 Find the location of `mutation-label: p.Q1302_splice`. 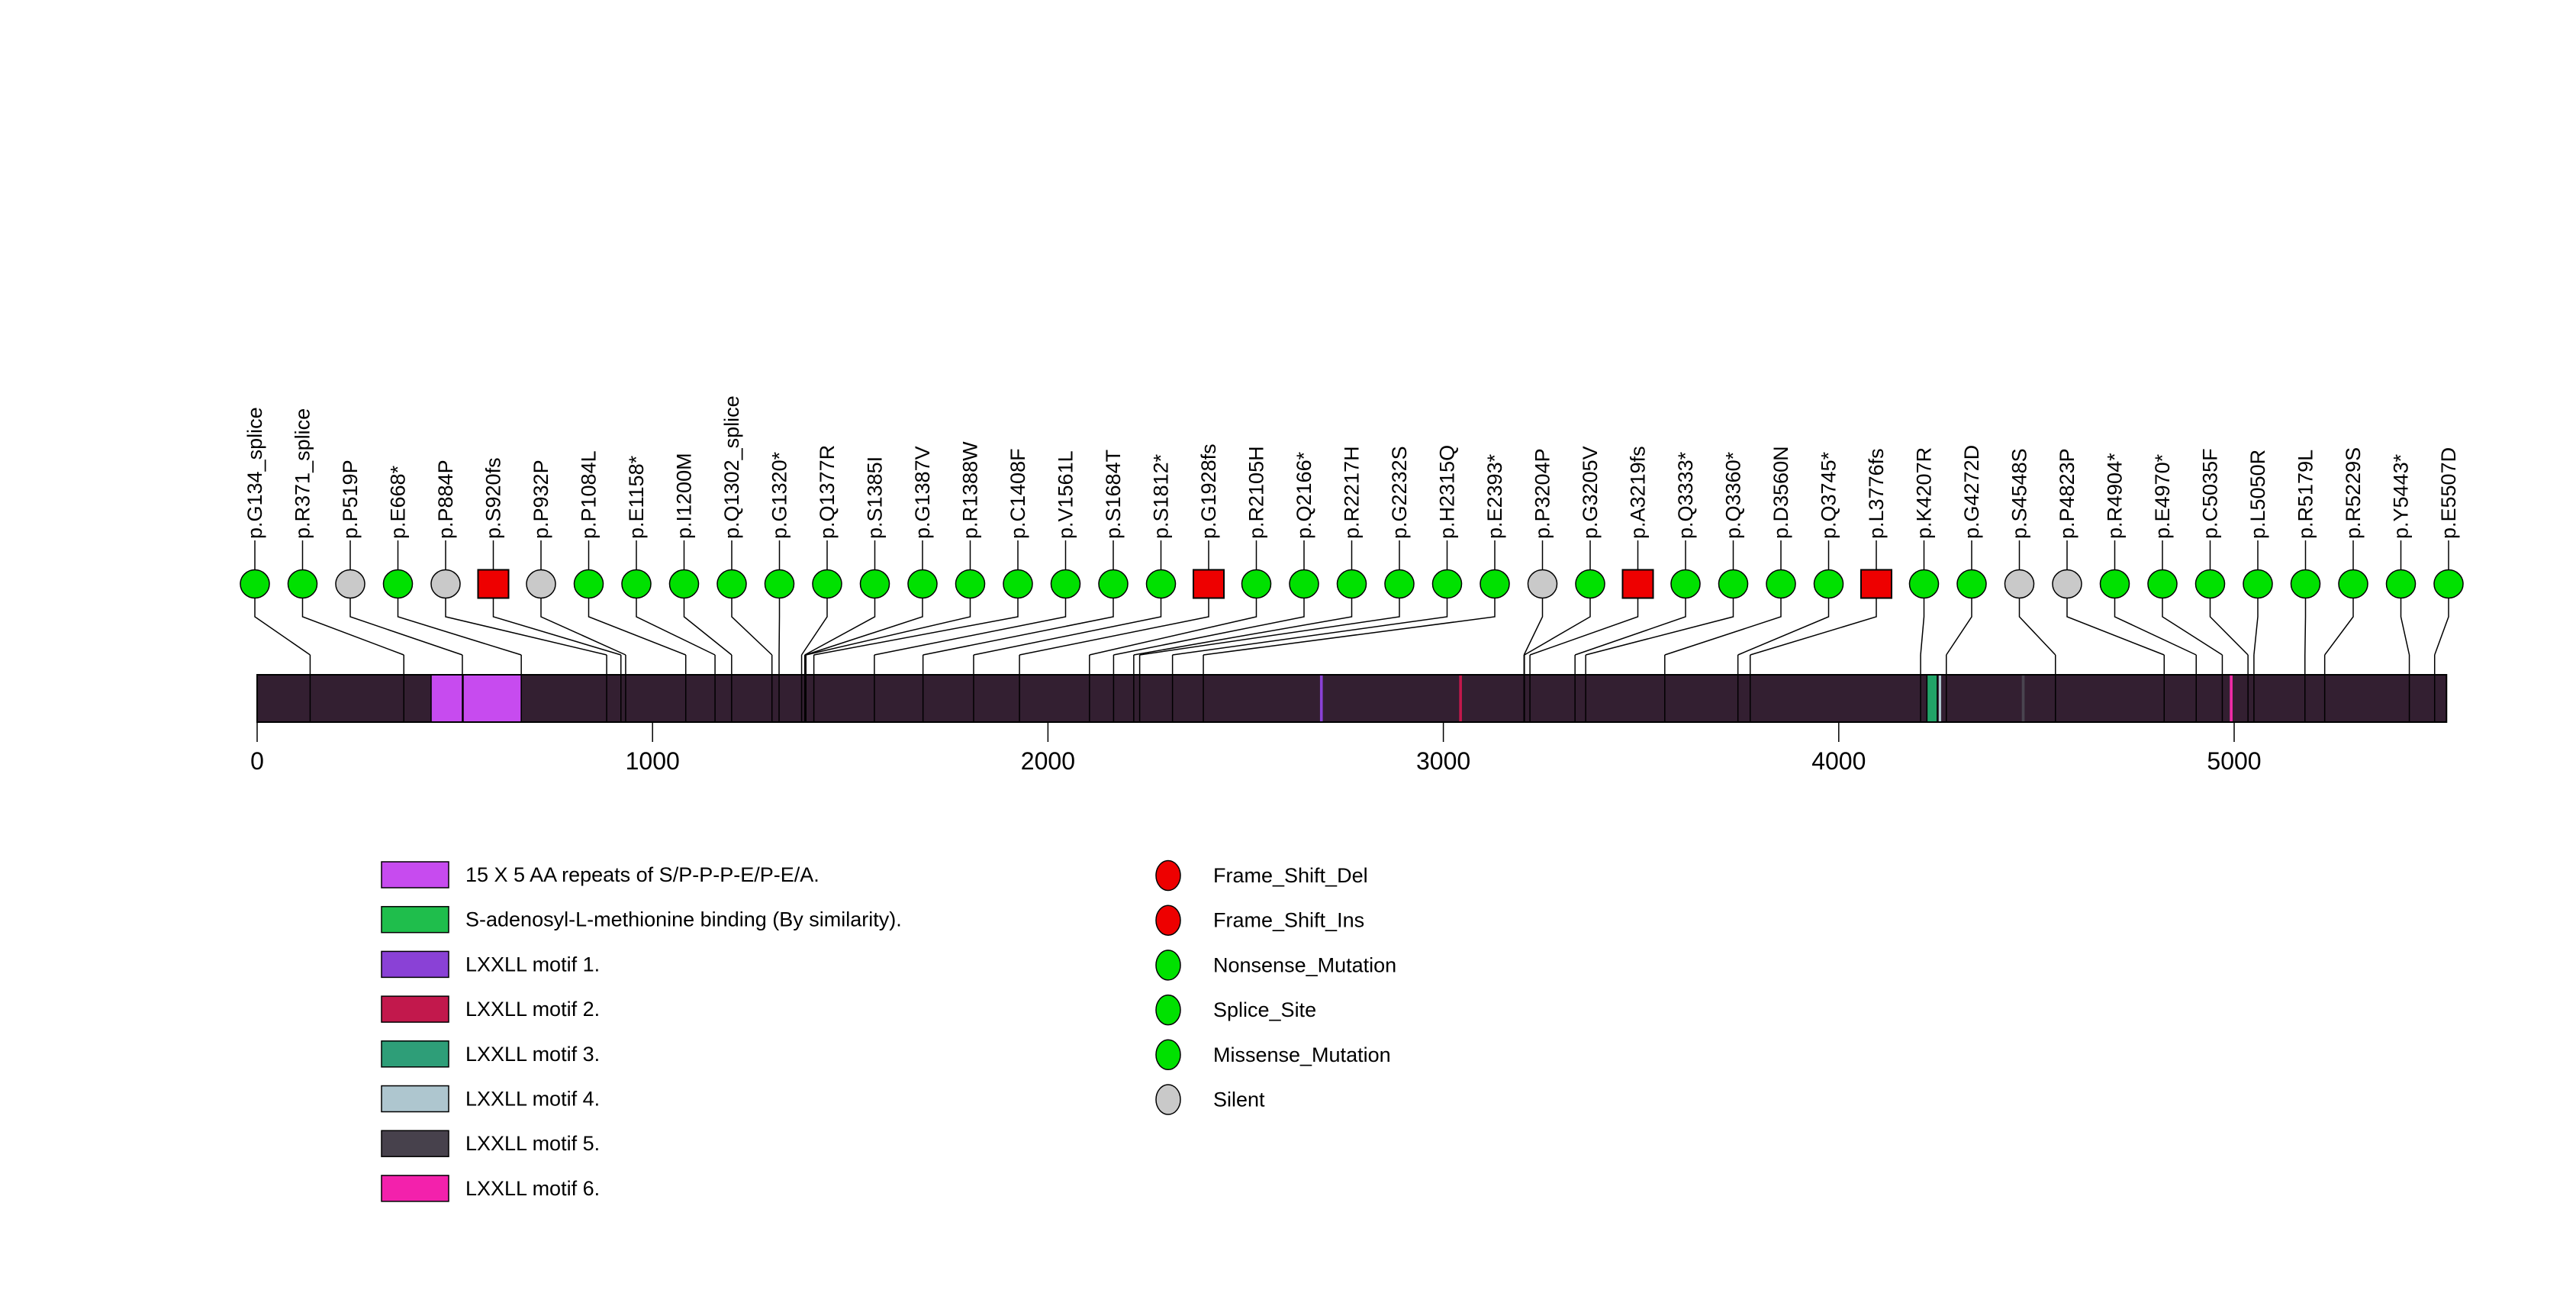

mutation-label: p.Q1302_splice is located at coordinates (731, 467).